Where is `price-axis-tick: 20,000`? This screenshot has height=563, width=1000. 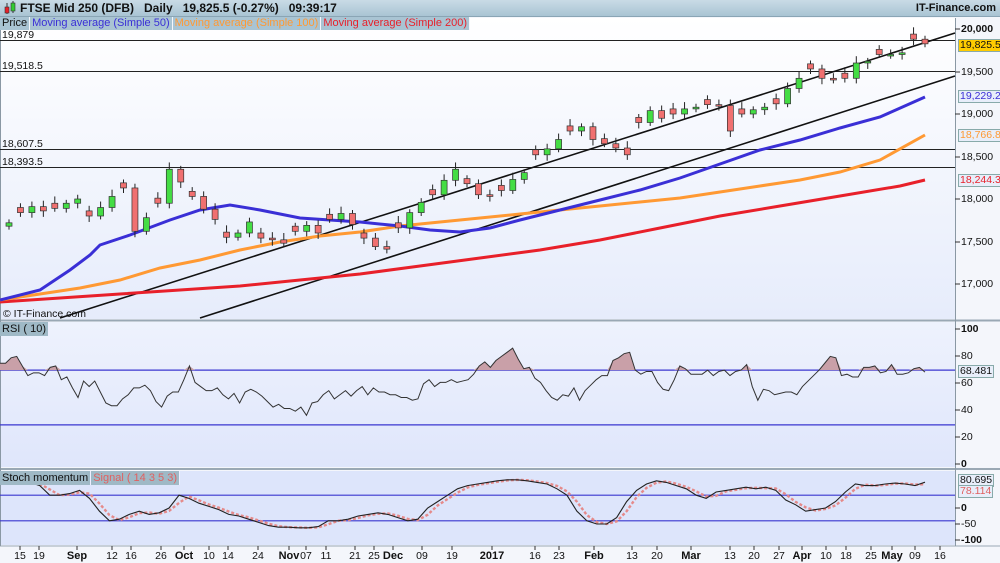
price-axis-tick: 20,000 is located at coordinates (977, 29).